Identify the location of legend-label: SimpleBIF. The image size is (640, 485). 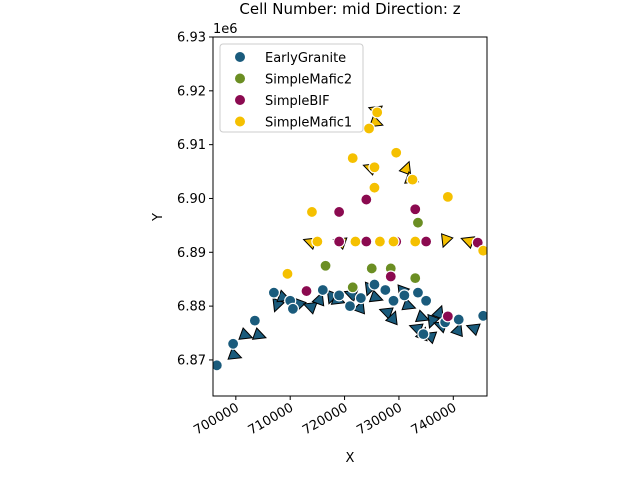
(297, 101).